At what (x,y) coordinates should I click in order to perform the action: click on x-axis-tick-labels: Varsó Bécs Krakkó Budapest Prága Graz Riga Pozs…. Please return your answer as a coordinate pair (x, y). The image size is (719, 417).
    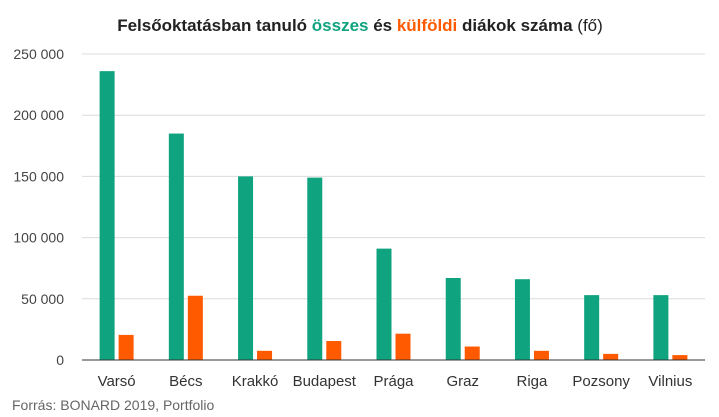
    Looking at the image, I should click on (395, 381).